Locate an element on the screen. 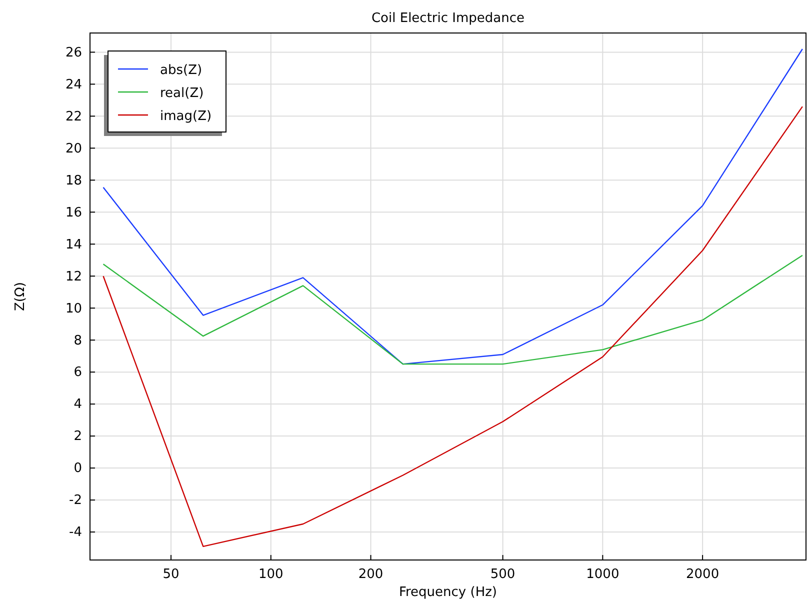 The width and height of the screenshot is (808, 601). y-tick-label: 18 is located at coordinates (73, 180).